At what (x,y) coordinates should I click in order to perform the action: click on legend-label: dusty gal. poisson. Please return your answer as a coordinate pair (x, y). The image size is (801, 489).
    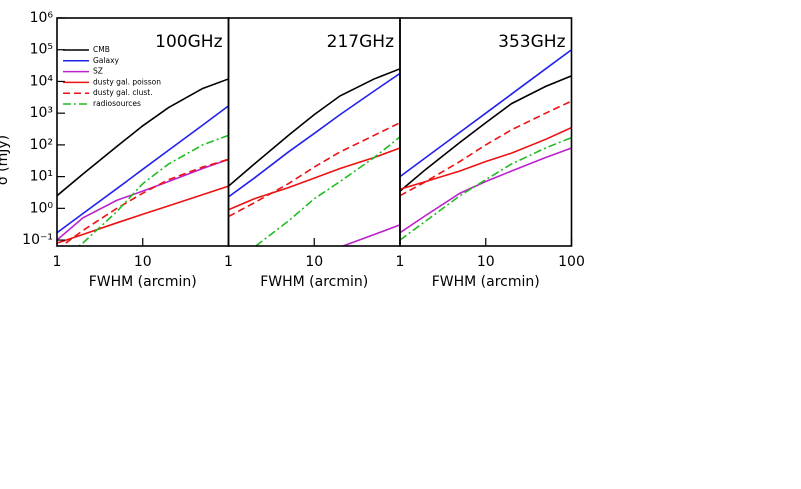
    Looking at the image, I should click on (127, 81).